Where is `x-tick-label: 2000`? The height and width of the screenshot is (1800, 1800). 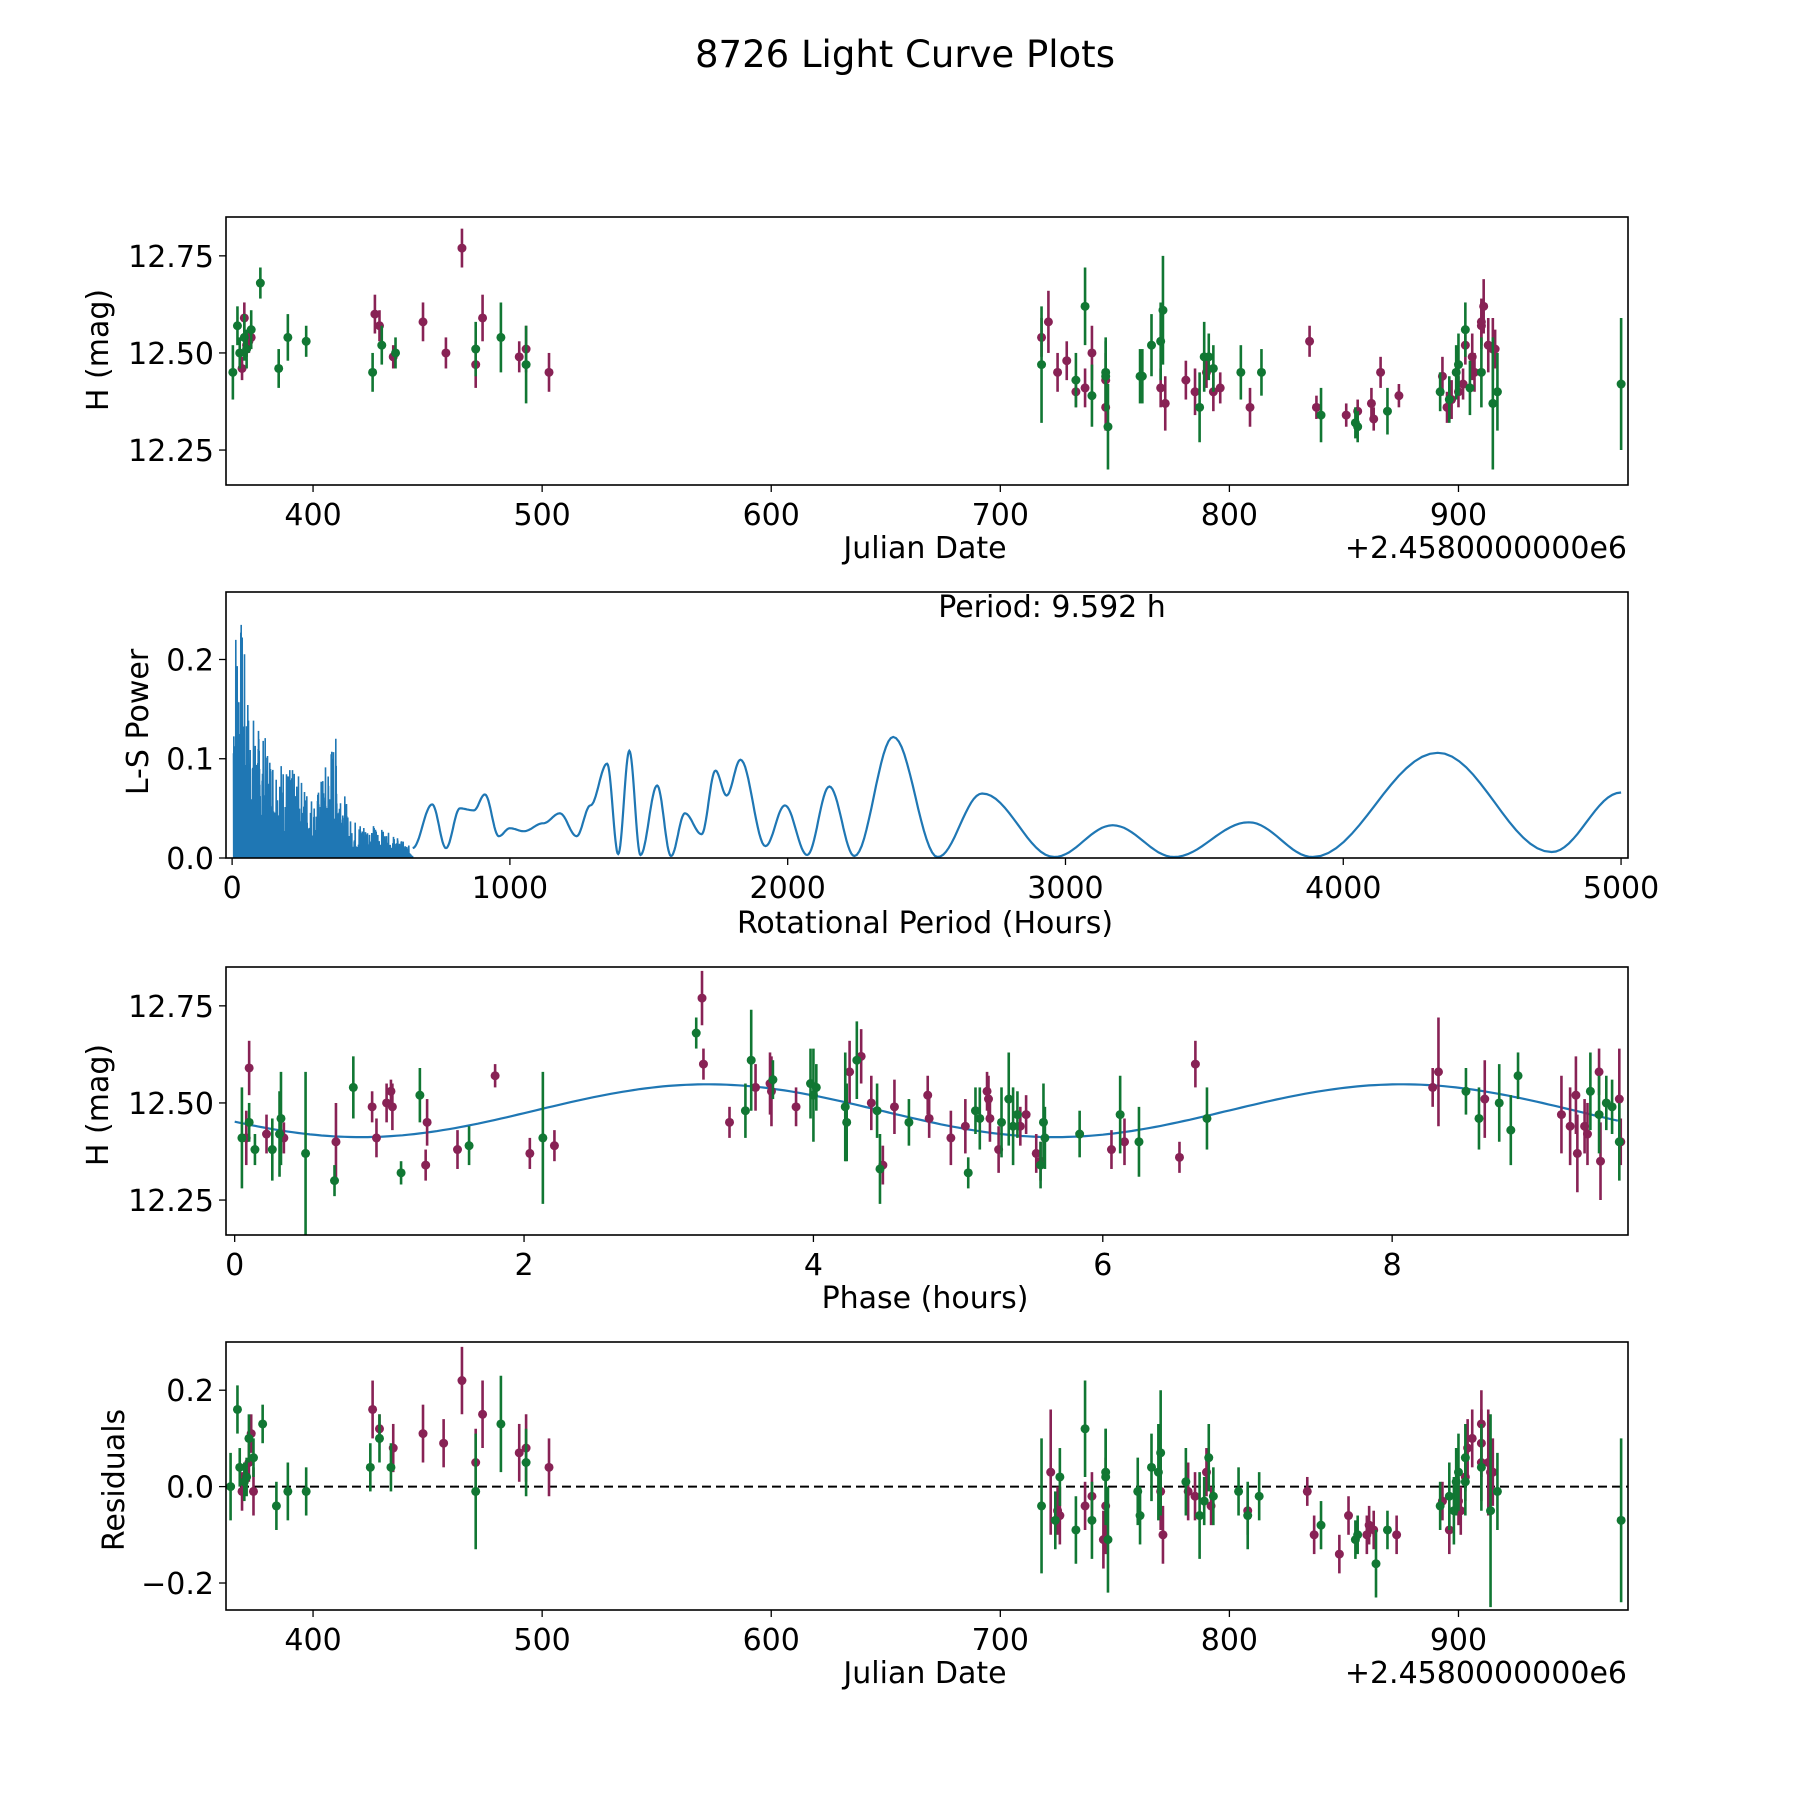
x-tick-label: 2000 is located at coordinates (788, 888).